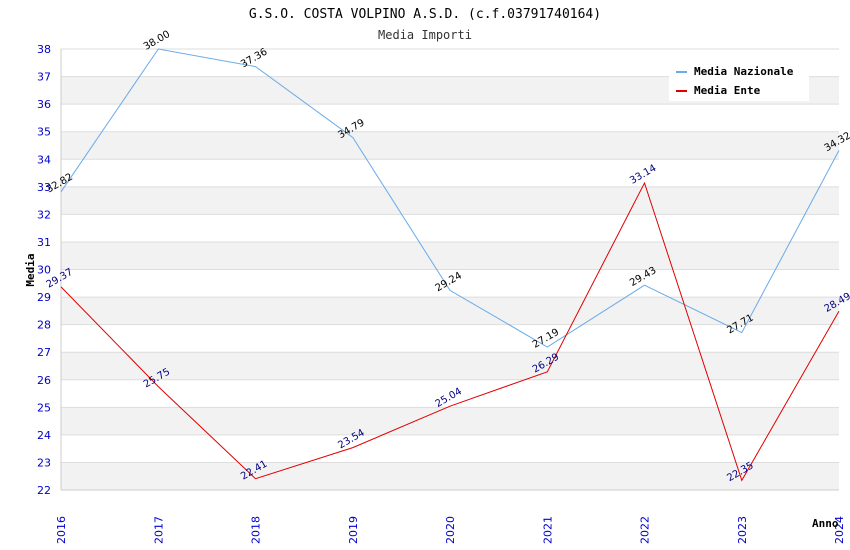 This screenshot has height=550, width=850. I want to click on y-tick-label: 22, so click(44, 490).